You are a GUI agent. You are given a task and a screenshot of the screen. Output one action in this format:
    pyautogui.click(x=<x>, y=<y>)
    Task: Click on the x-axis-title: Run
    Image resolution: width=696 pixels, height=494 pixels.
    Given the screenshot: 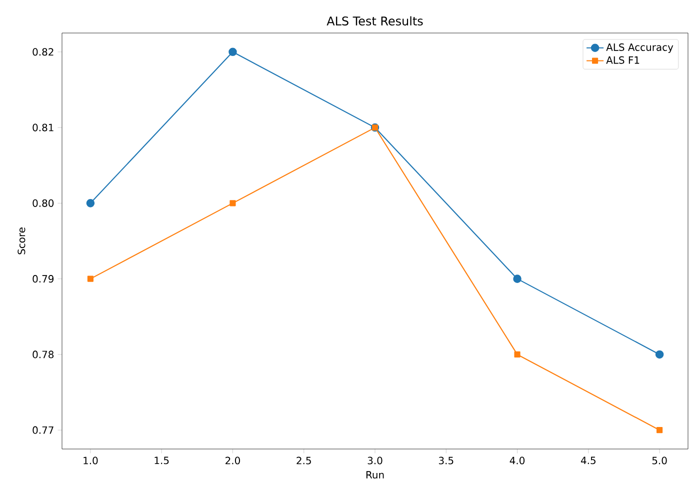 What is the action you would take?
    pyautogui.click(x=375, y=475)
    